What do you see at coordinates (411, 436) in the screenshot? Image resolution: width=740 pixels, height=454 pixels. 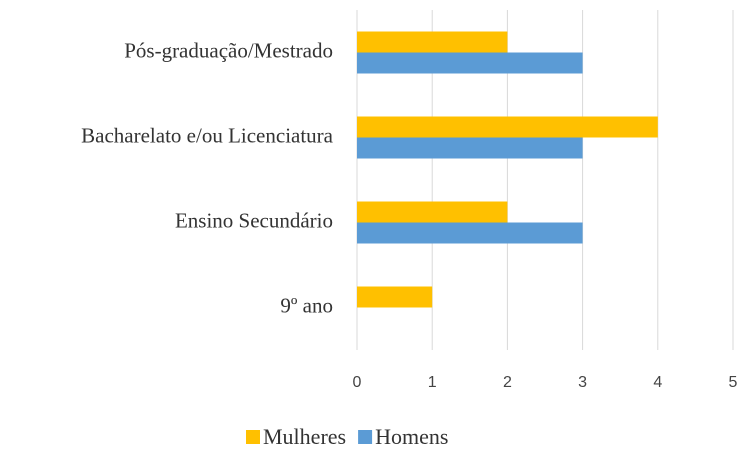 I see `legend-label: Homens` at bounding box center [411, 436].